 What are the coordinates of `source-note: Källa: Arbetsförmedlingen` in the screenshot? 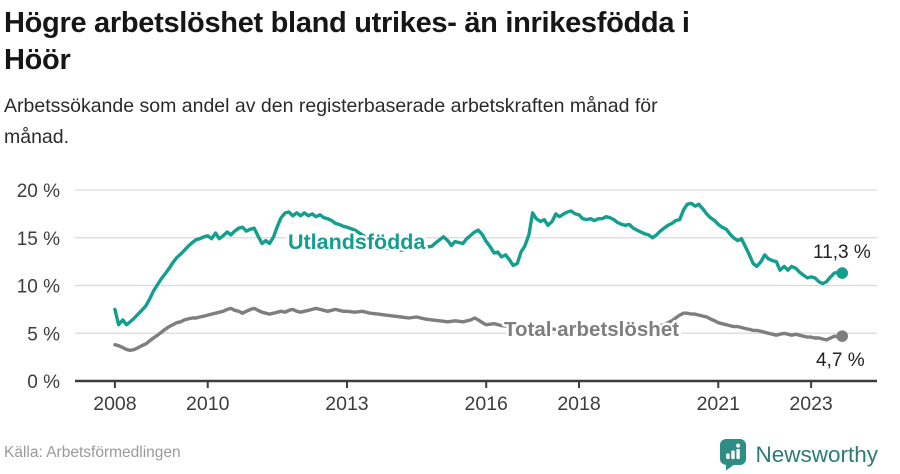 It's located at (92, 452).